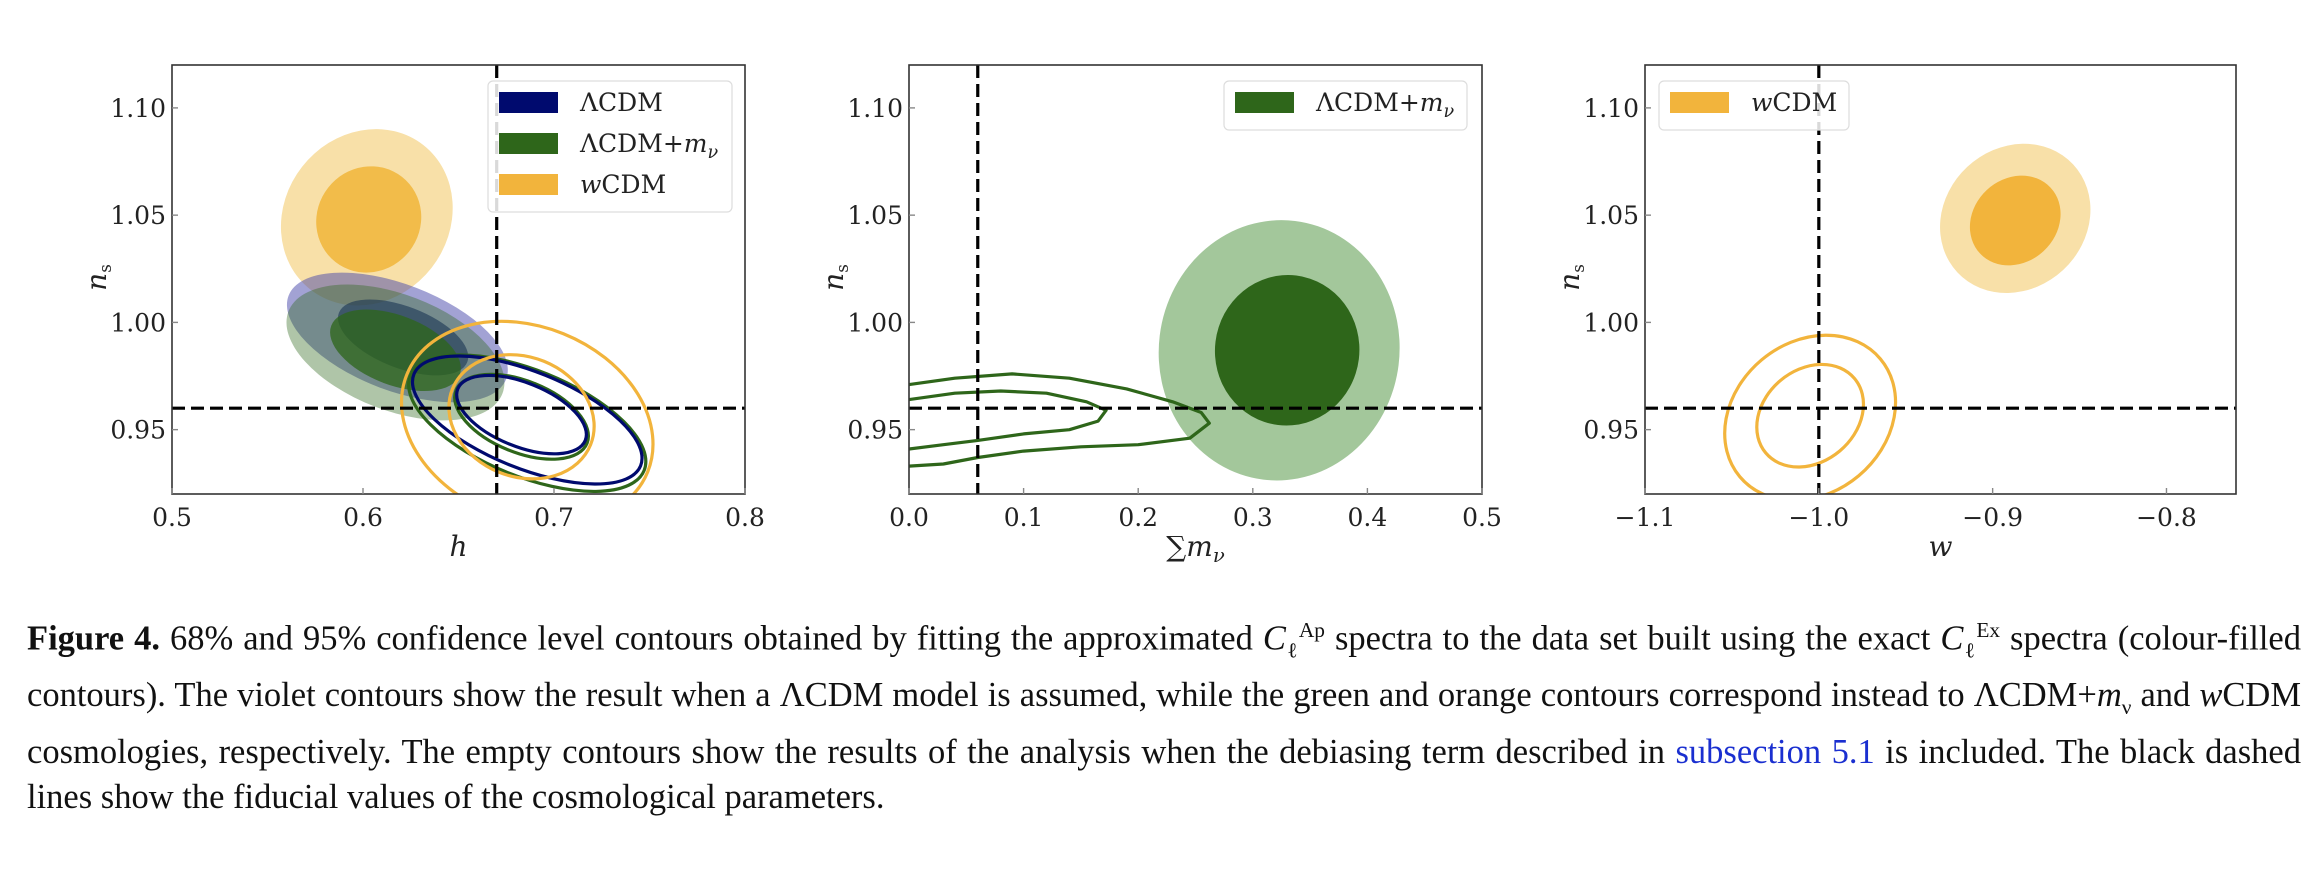 Image resolution: width=2318 pixels, height=874 pixels. Describe the element at coordinates (1775, 751) in the screenshot. I see `subsection-link: subsection 5.1` at that location.